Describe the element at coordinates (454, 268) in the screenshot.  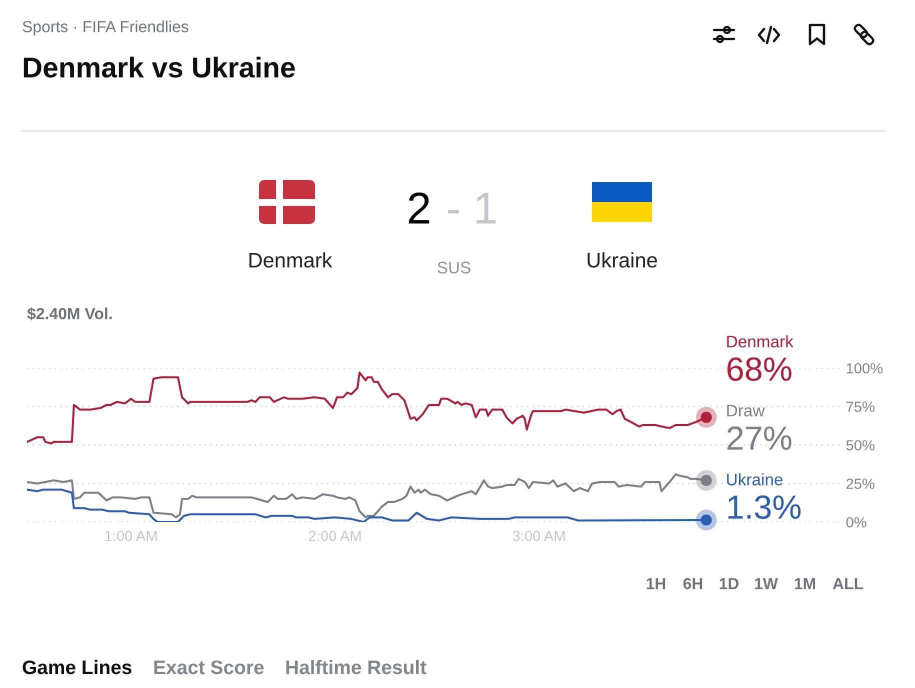
I see `text: SUS` at that location.